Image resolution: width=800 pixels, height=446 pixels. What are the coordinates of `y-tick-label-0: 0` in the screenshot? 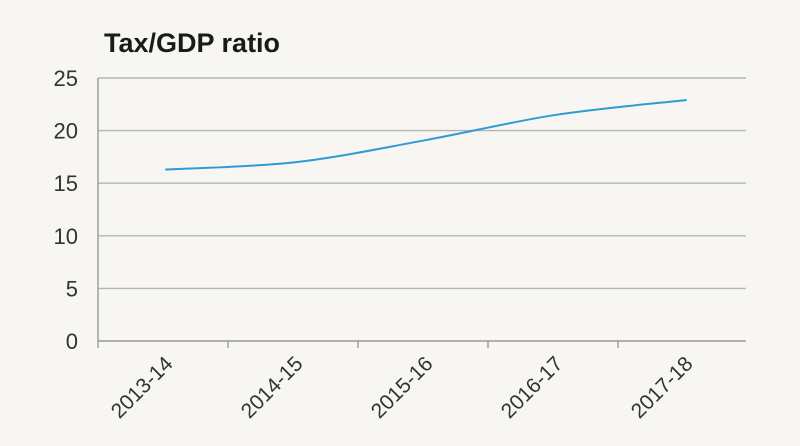 It's located at (72, 341).